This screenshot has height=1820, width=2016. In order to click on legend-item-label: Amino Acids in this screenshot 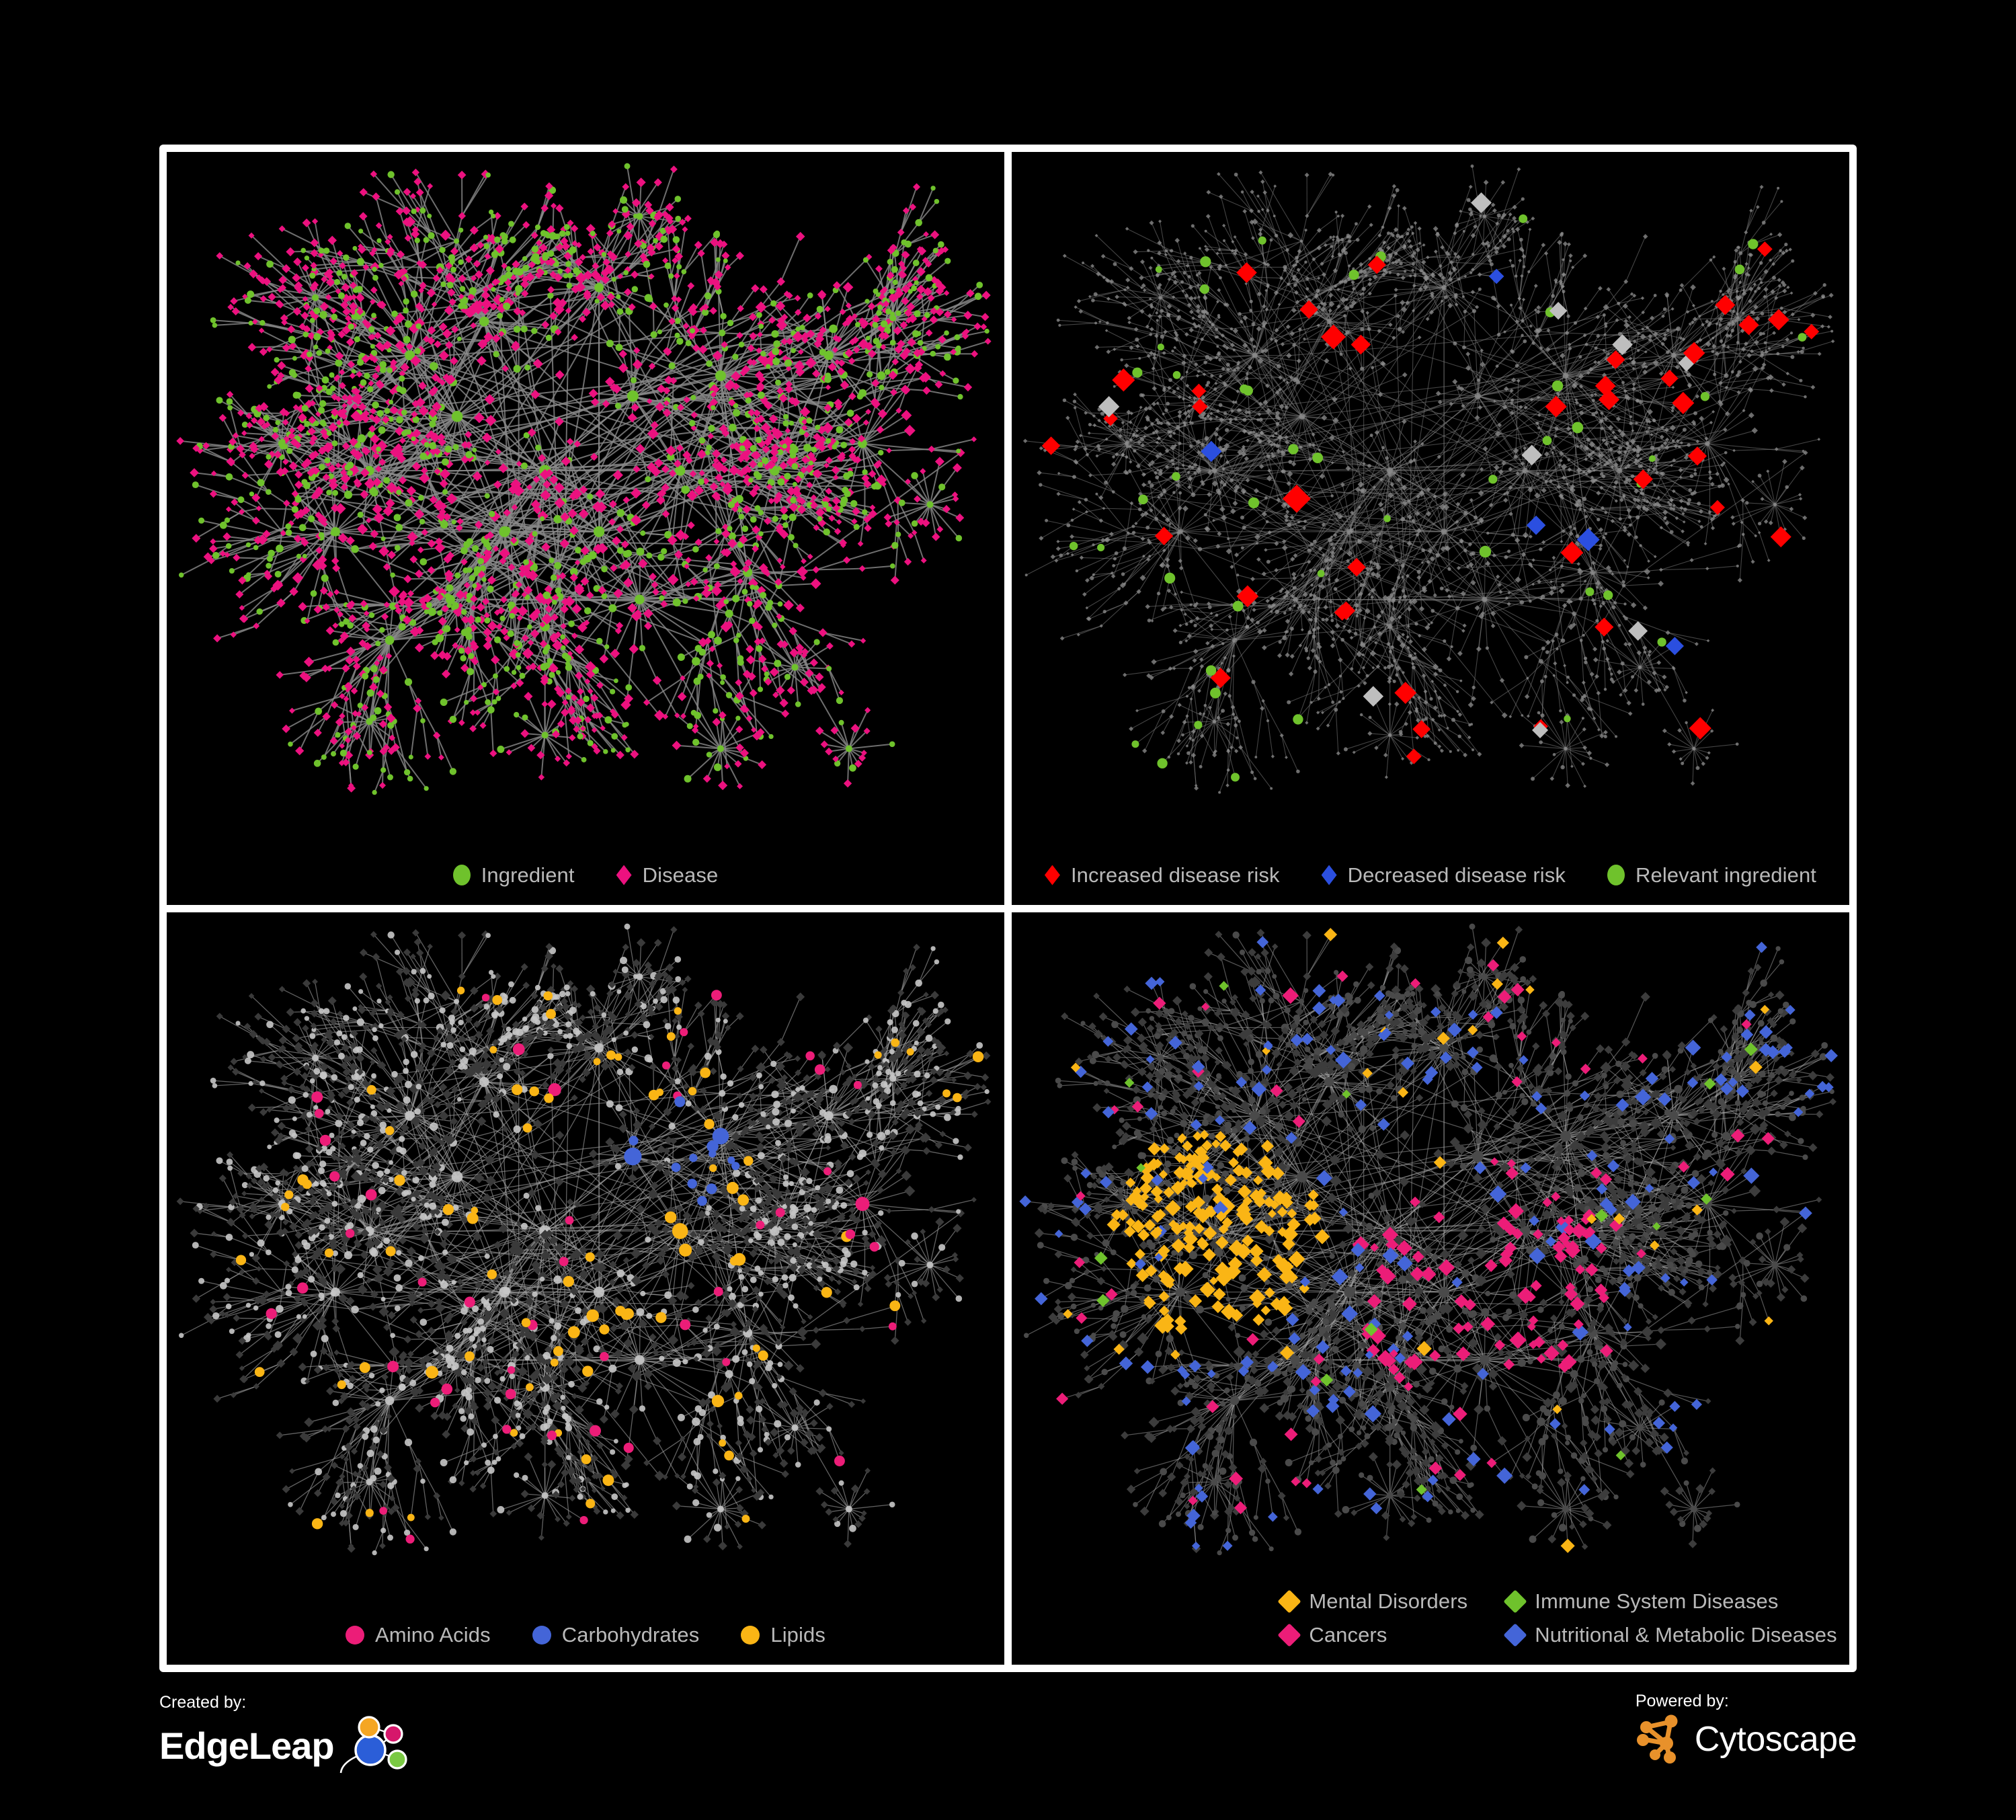, I will do `click(433, 1635)`.